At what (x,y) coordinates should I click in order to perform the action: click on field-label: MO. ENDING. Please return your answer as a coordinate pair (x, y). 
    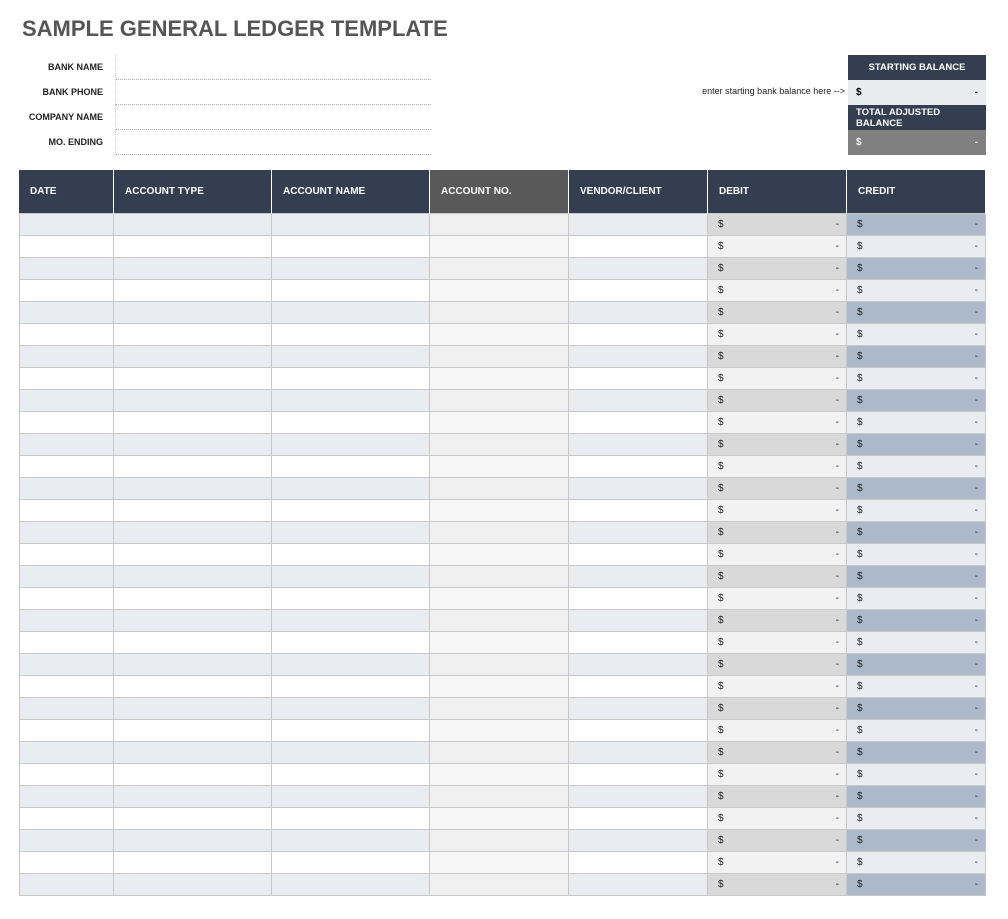
    Looking at the image, I should click on (75, 142).